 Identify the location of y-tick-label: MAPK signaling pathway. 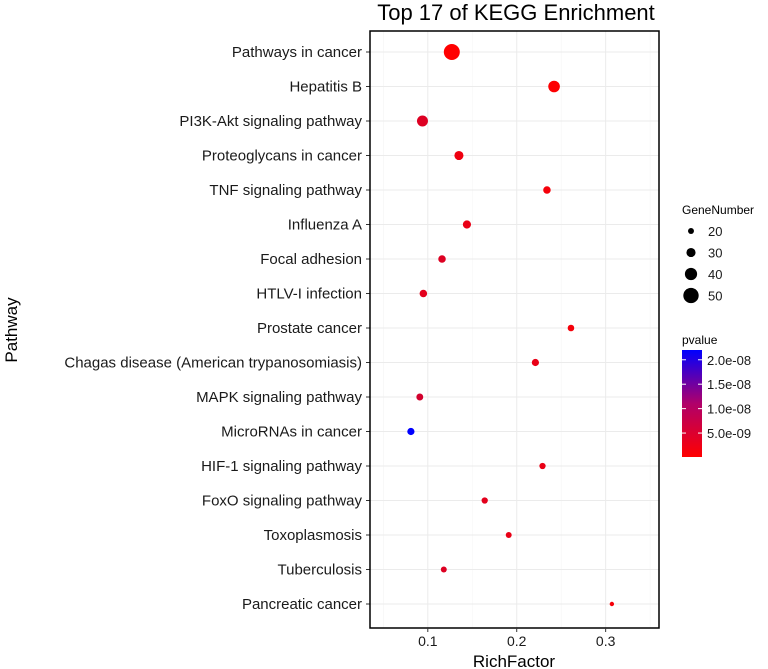
(279, 397).